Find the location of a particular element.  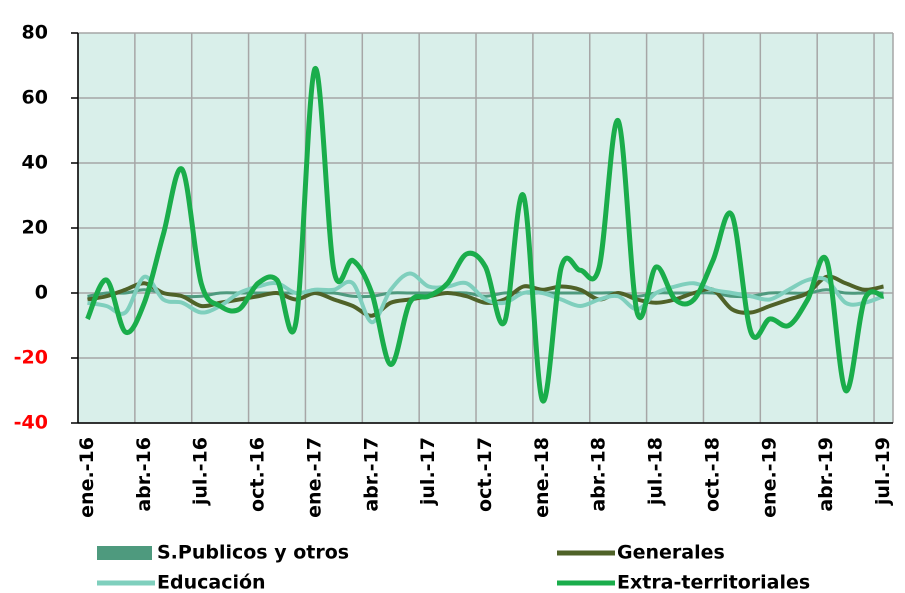

x-tick-label: ene.-17 is located at coordinates (314, 477).